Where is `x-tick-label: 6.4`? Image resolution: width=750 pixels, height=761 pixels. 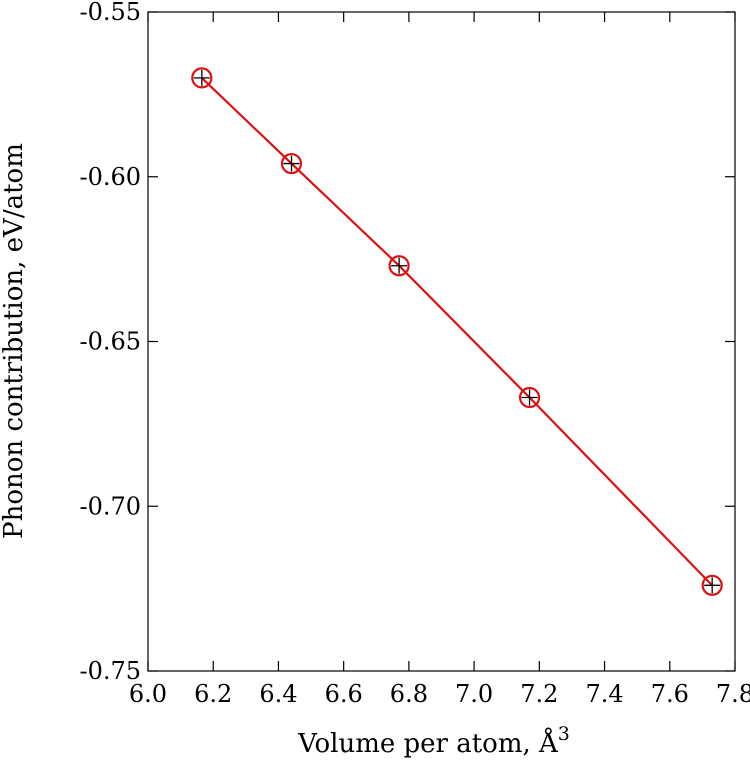
x-tick-label: 6.4 is located at coordinates (278, 694).